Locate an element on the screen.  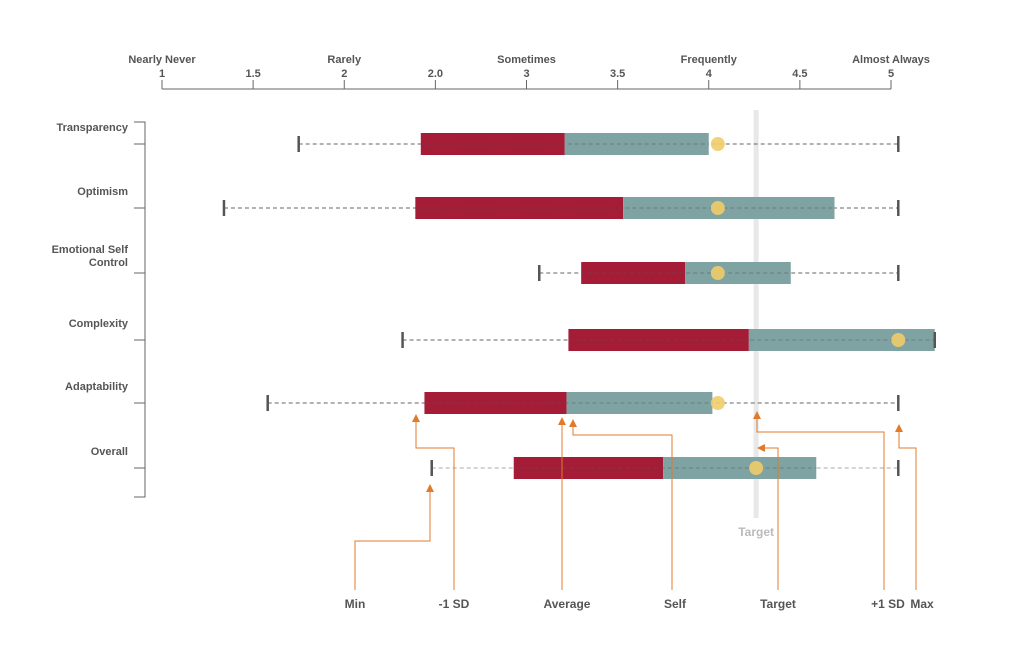
x-tick-label: 2 is located at coordinates (344, 74).